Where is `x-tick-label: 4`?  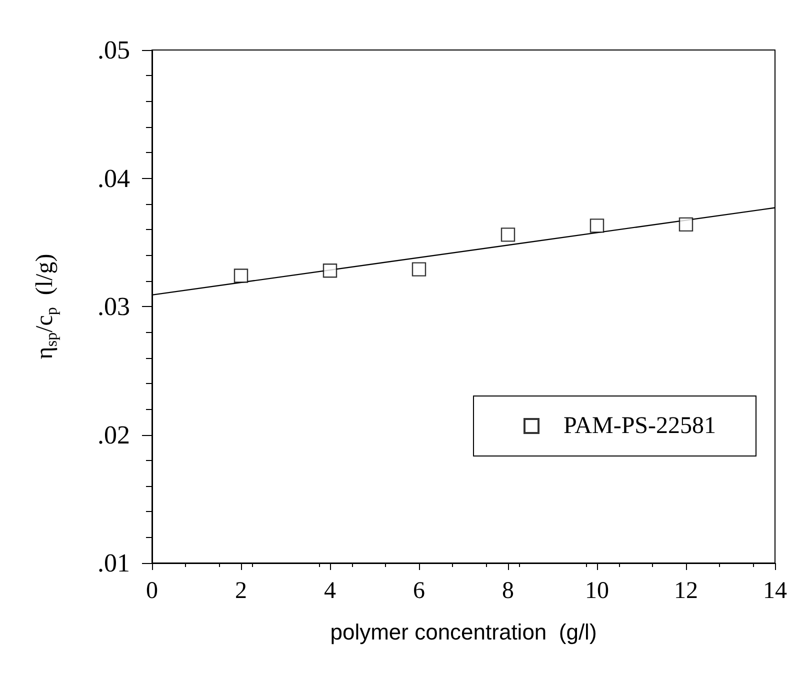 x-tick-label: 4 is located at coordinates (330, 591).